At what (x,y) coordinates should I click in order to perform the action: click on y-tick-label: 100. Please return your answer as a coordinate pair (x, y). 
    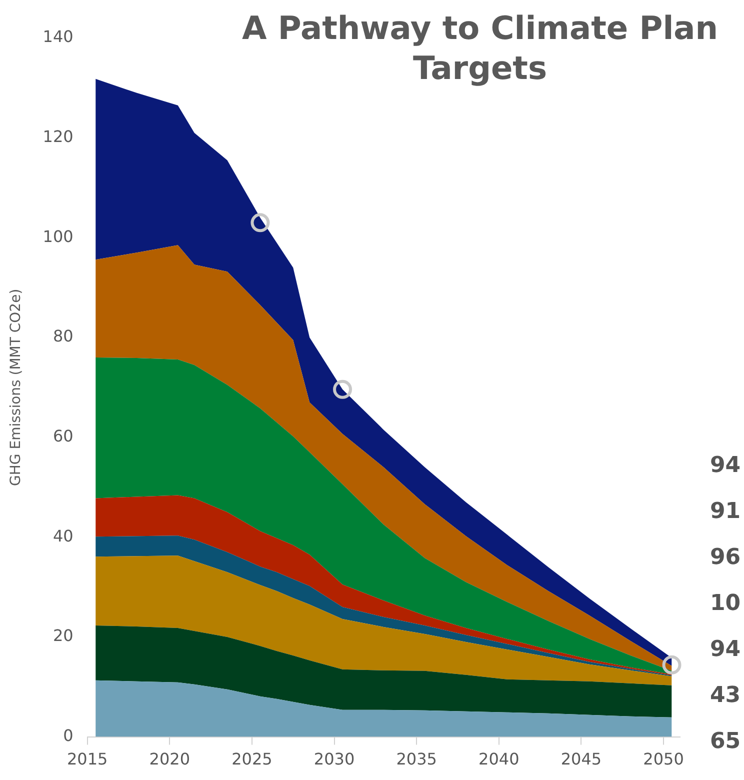
    Looking at the image, I should click on (58, 236).